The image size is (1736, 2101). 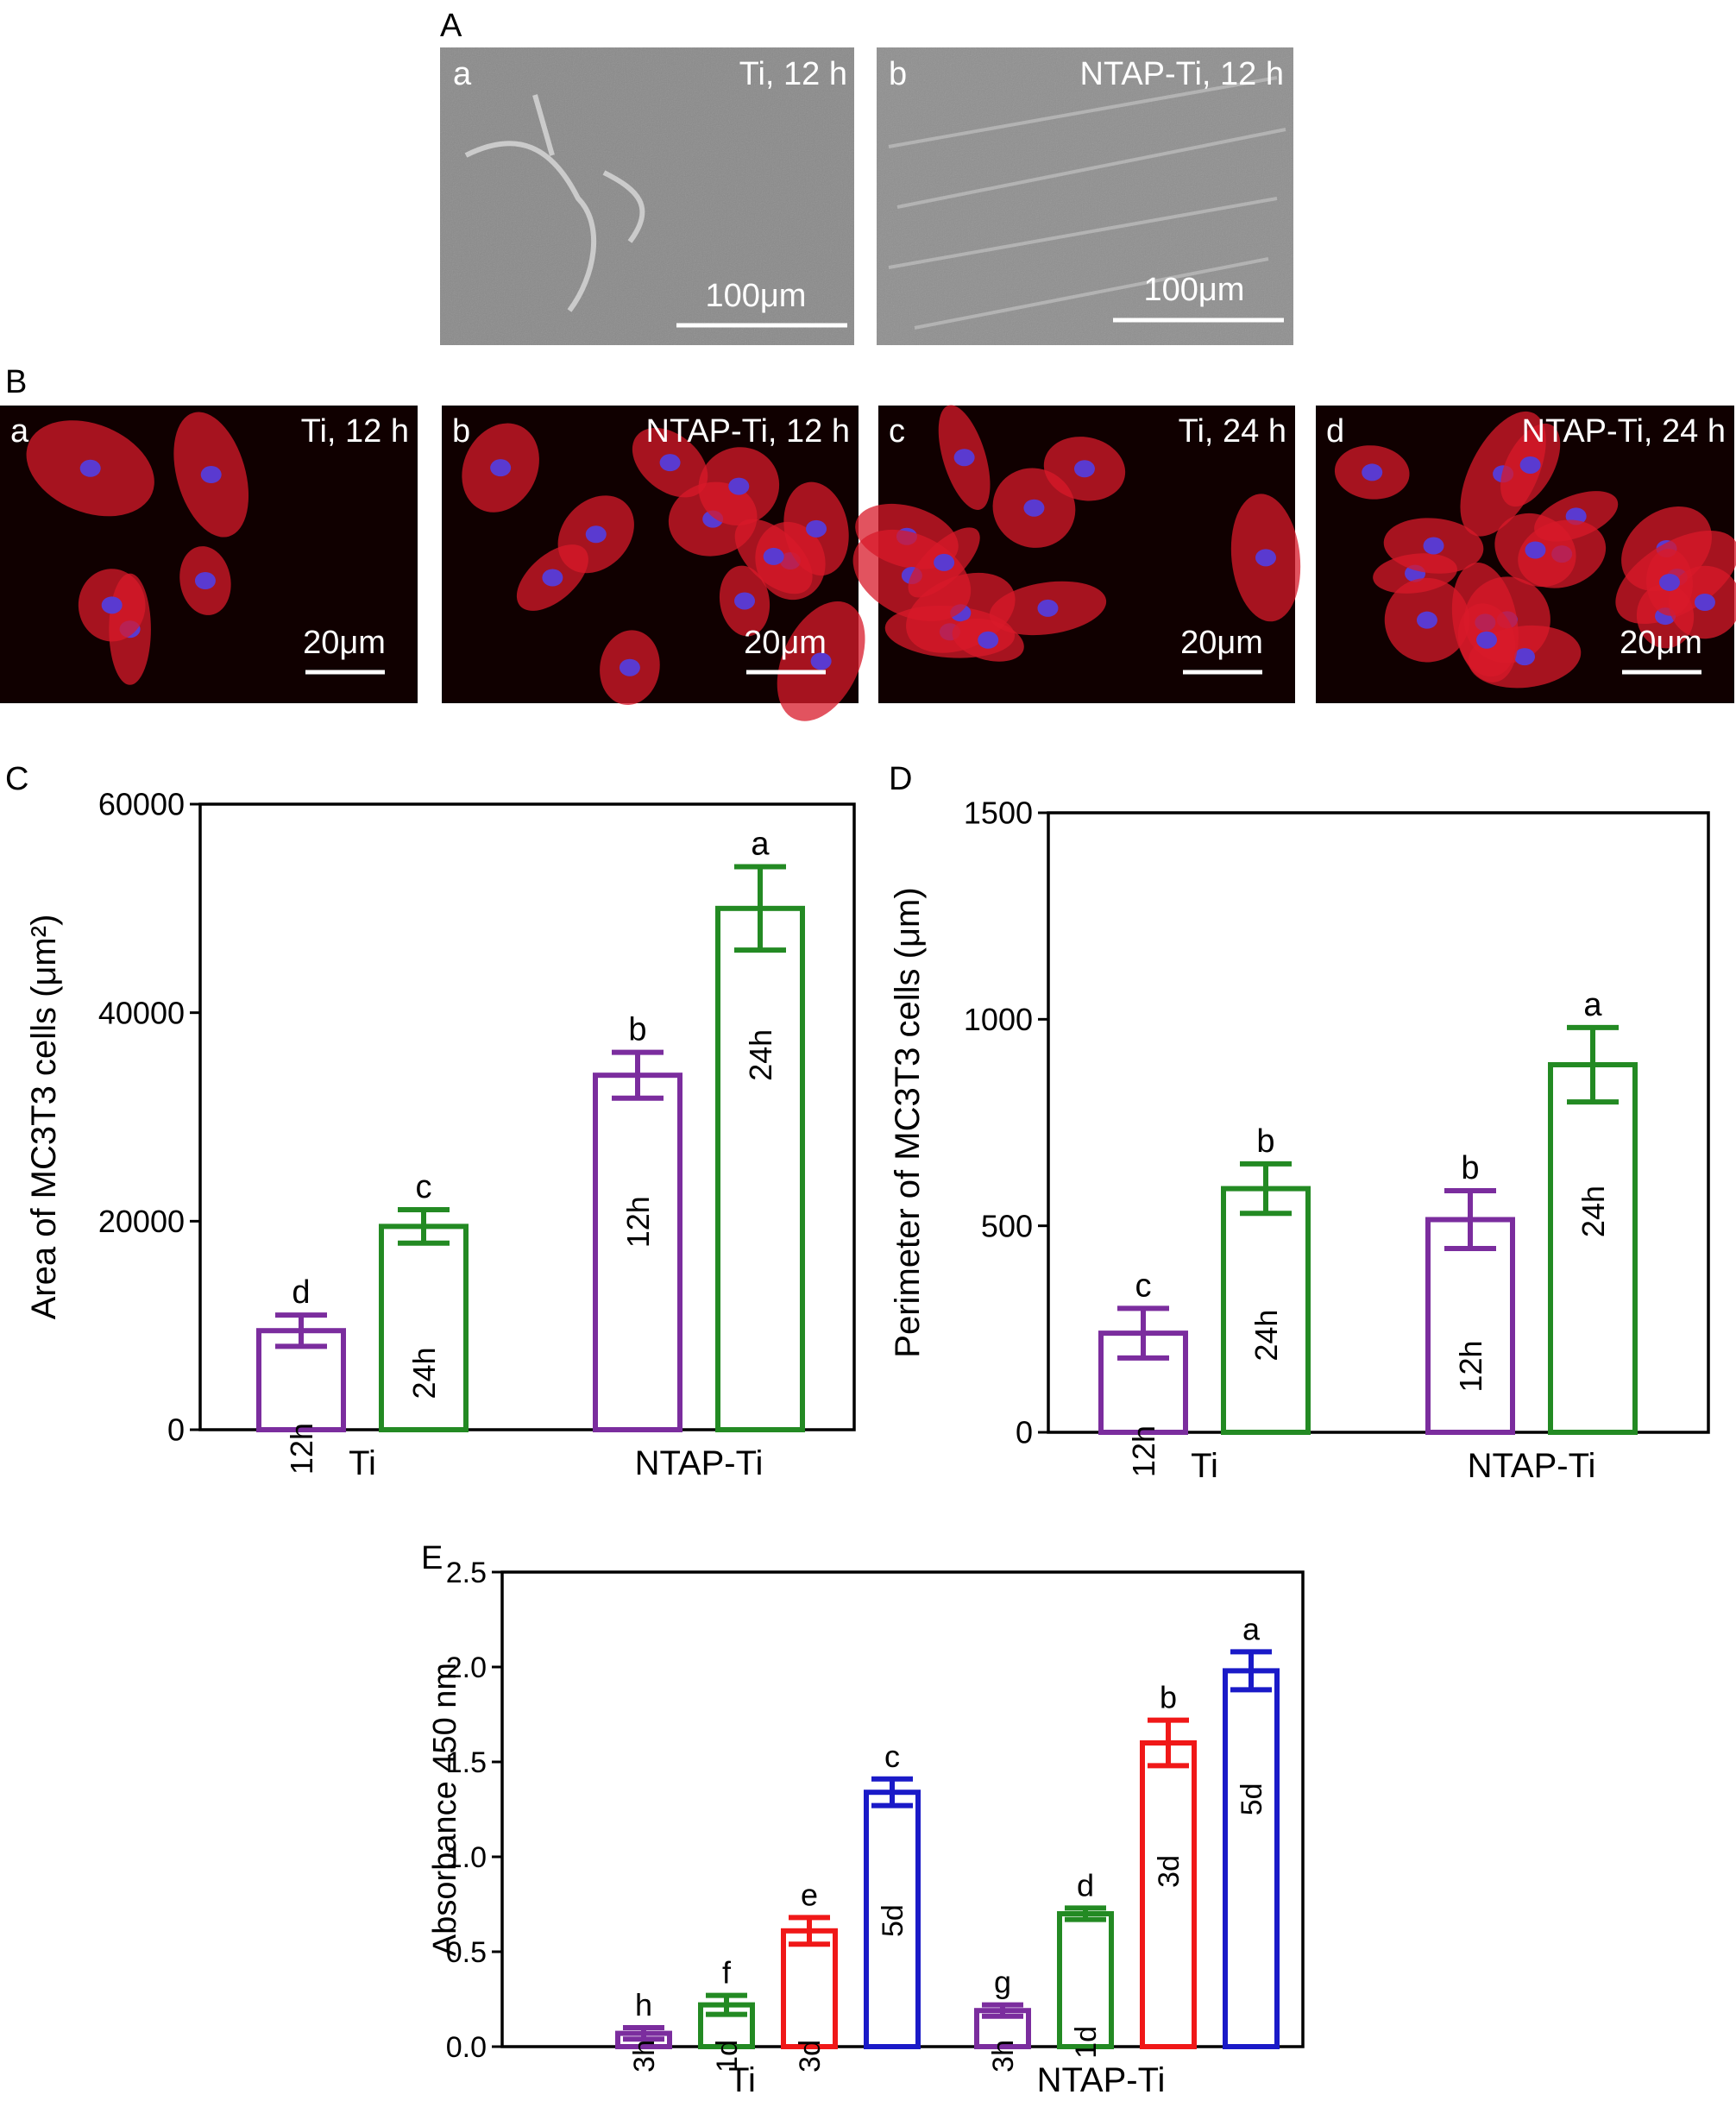 What do you see at coordinates (1087, 203) in the screenshot?
I see `surface-streaks` at bounding box center [1087, 203].